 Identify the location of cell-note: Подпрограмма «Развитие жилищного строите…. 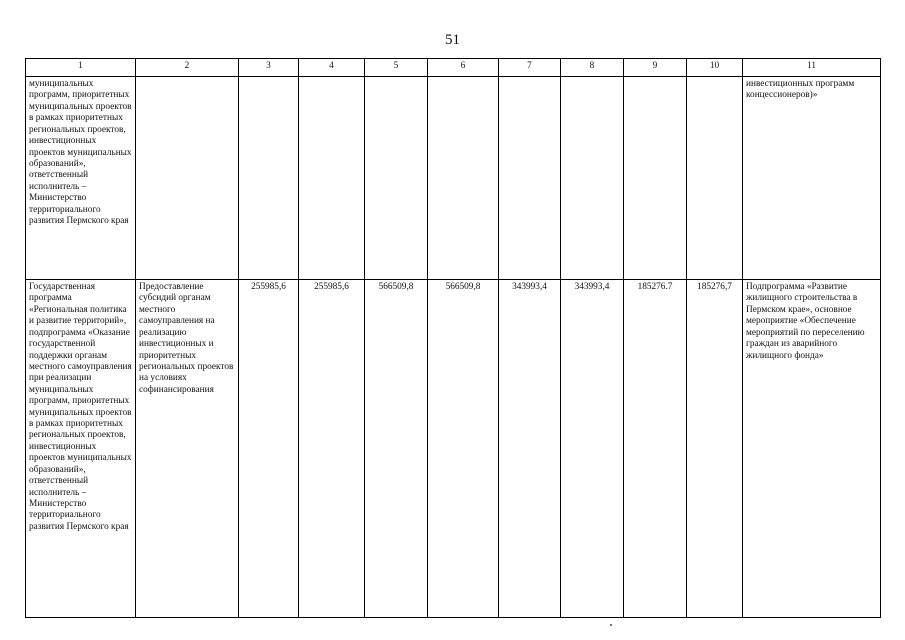
(811, 448).